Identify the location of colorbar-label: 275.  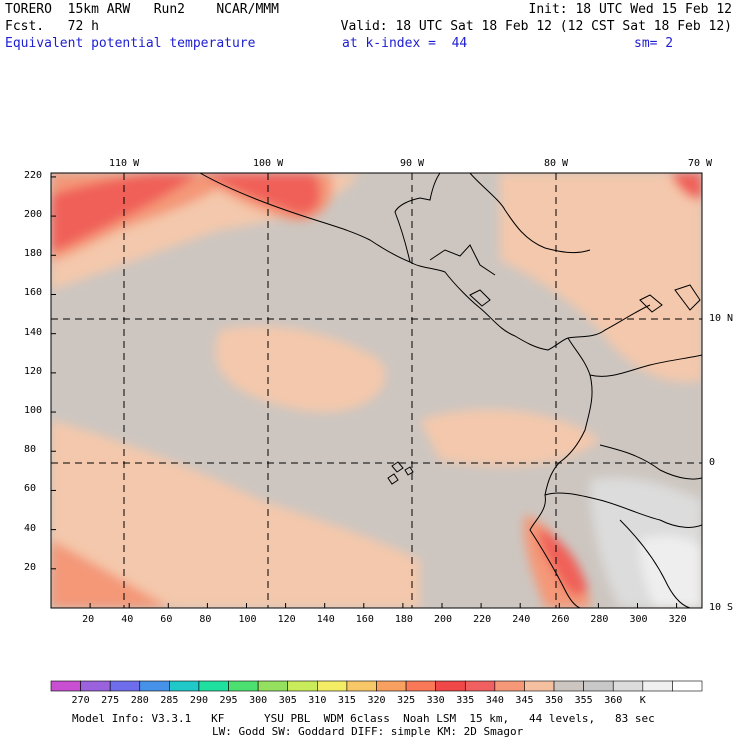
(110, 700).